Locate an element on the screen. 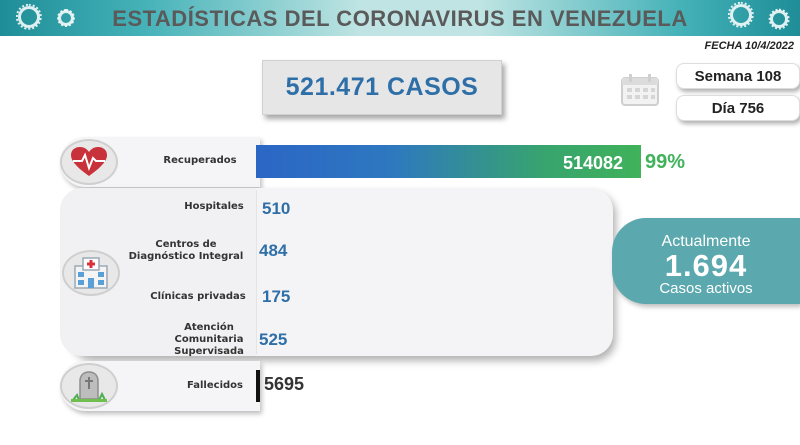 Image resolution: width=800 pixels, height=445 pixels. hospitals-label: Hospitales is located at coordinates (214, 206).